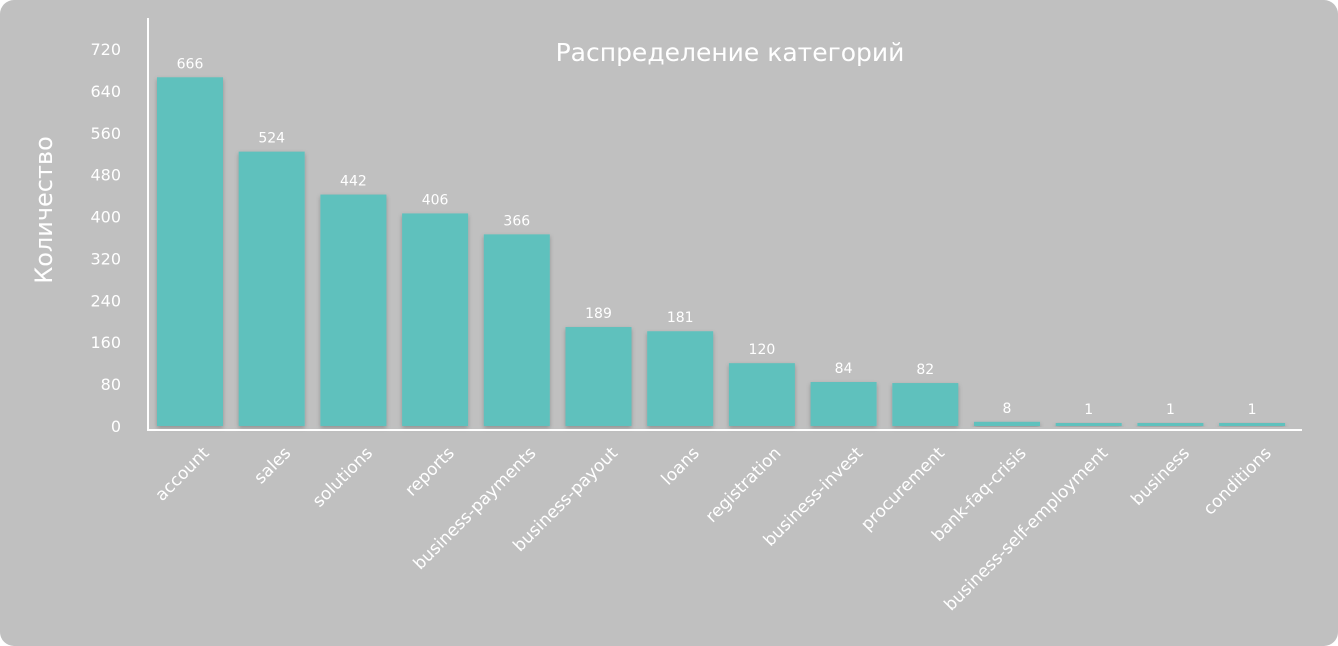 This screenshot has height=646, width=1338. Describe the element at coordinates (598, 376) in the screenshot. I see `bar-business-payout` at that location.